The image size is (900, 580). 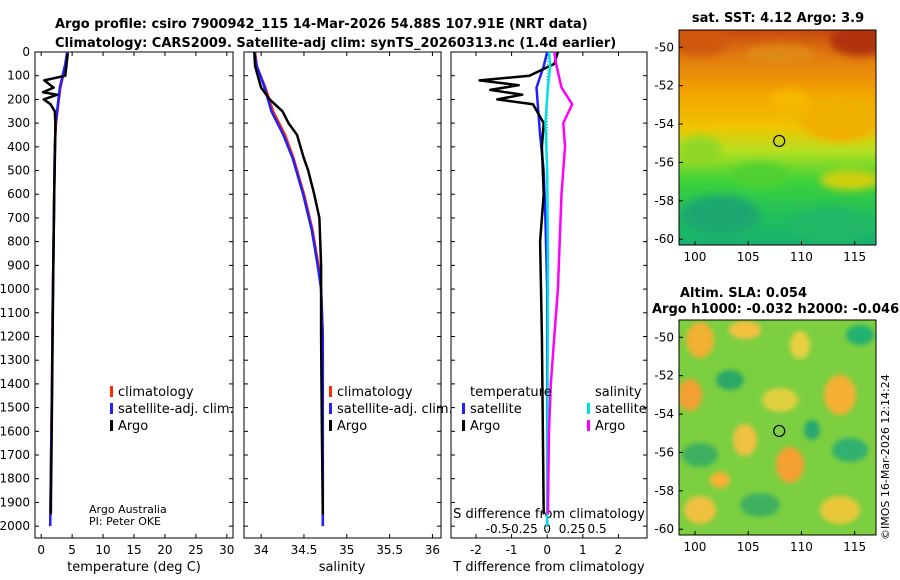 What do you see at coordinates (522, 529) in the screenshot?
I see `s-diff-tick-label: -0.25` at bounding box center [522, 529].